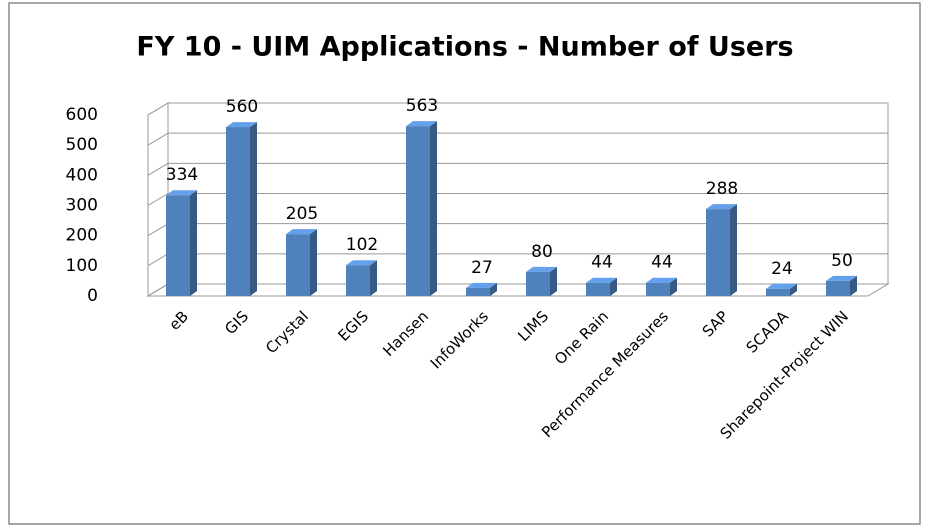 The width and height of the screenshot is (935, 531). I want to click on value-label: 205, so click(302, 214).